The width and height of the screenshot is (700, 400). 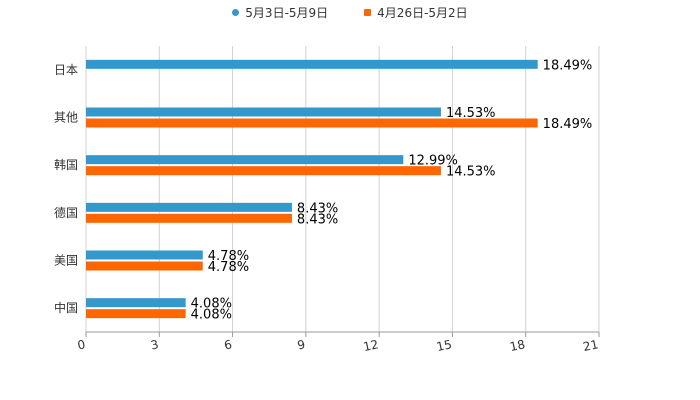 What do you see at coordinates (66, 261) in the screenshot?
I see `y-category-label-4: 美国` at bounding box center [66, 261].